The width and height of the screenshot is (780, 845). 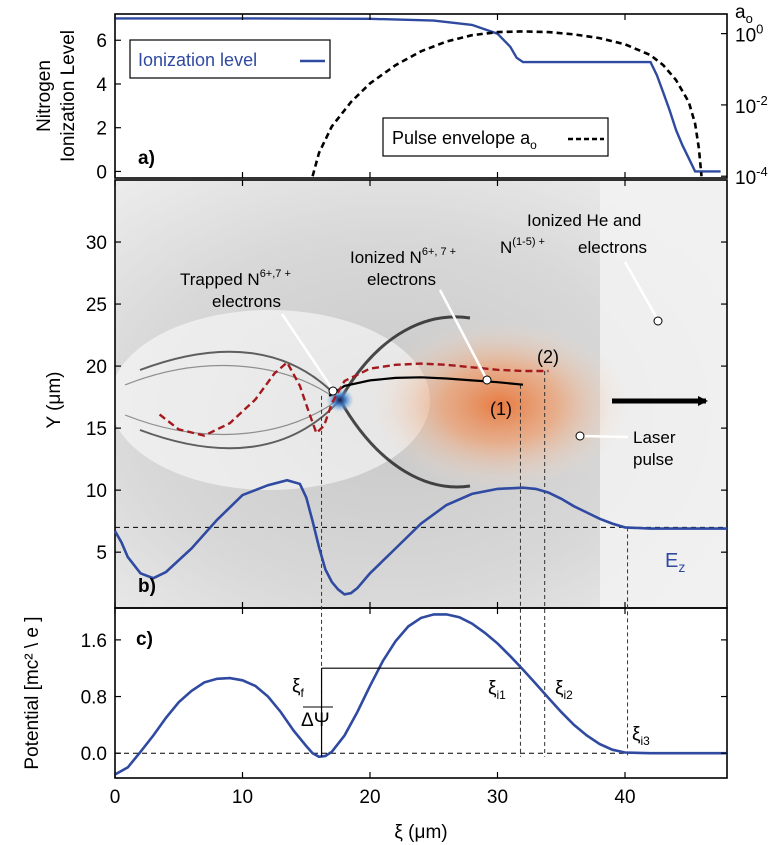 What do you see at coordinates (101, 172) in the screenshot?
I see `panel-a-y-tick-label: 0` at bounding box center [101, 172].